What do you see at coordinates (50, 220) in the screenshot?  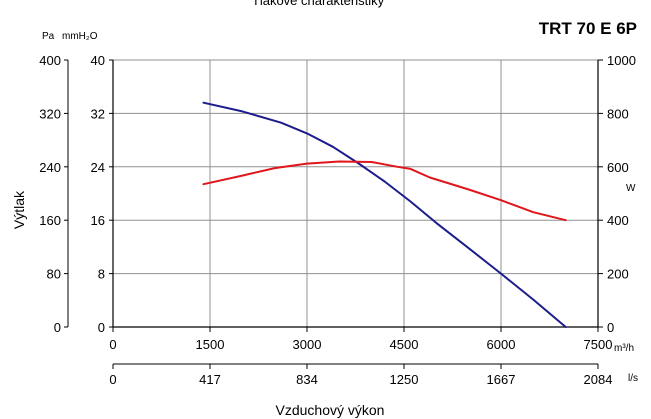 I see `y-tick-label-pa: 160` at bounding box center [50, 220].